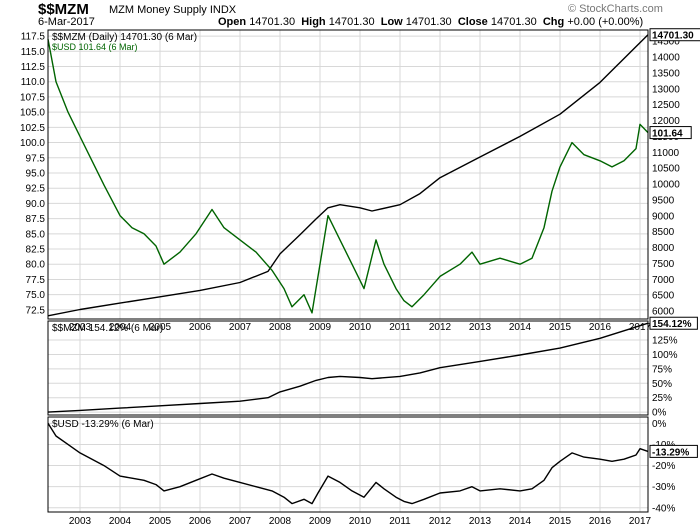 The height and width of the screenshot is (530, 700). I want to click on x-tick-label-bottom: 2013, so click(480, 521).